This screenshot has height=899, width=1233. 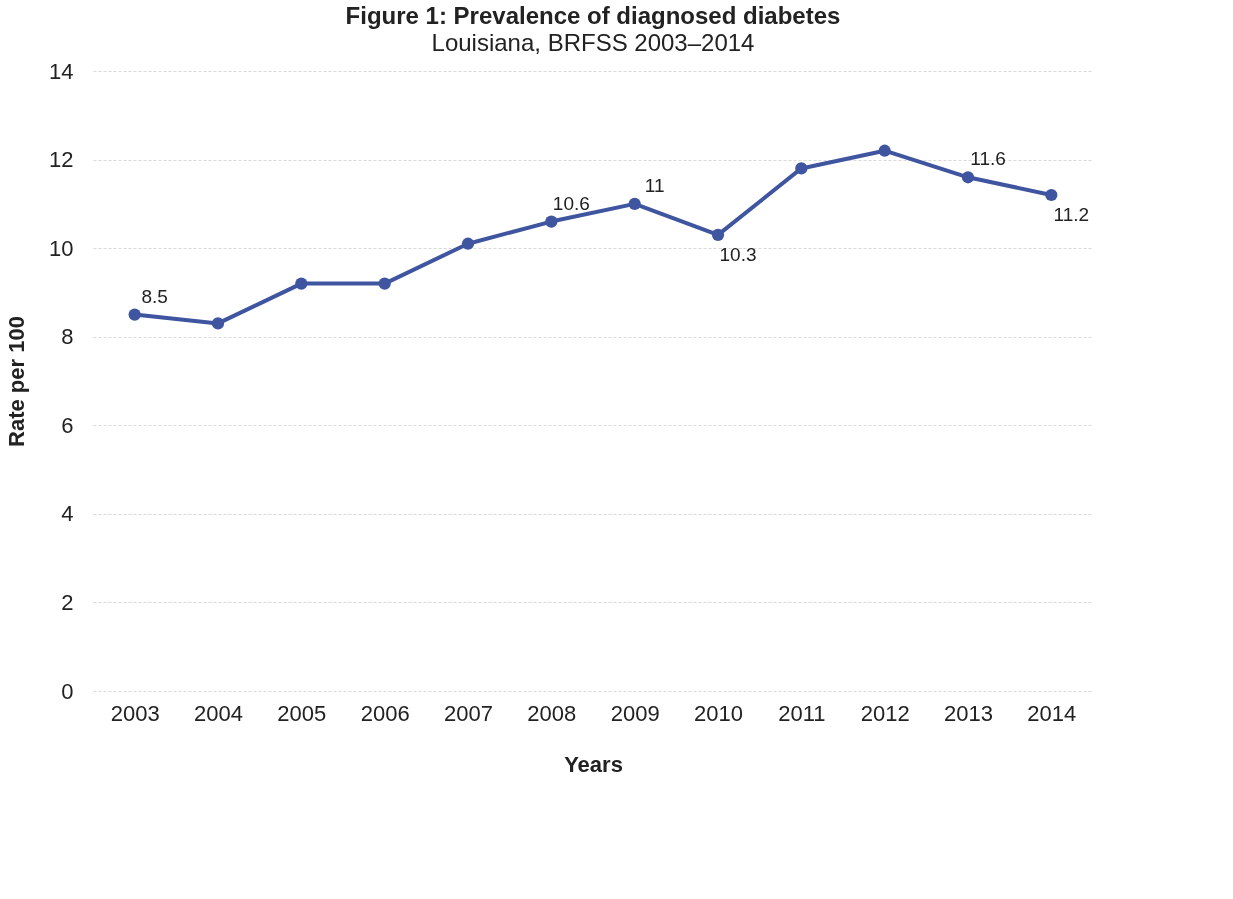 I want to click on data-label: 11.2, so click(x=1071, y=214).